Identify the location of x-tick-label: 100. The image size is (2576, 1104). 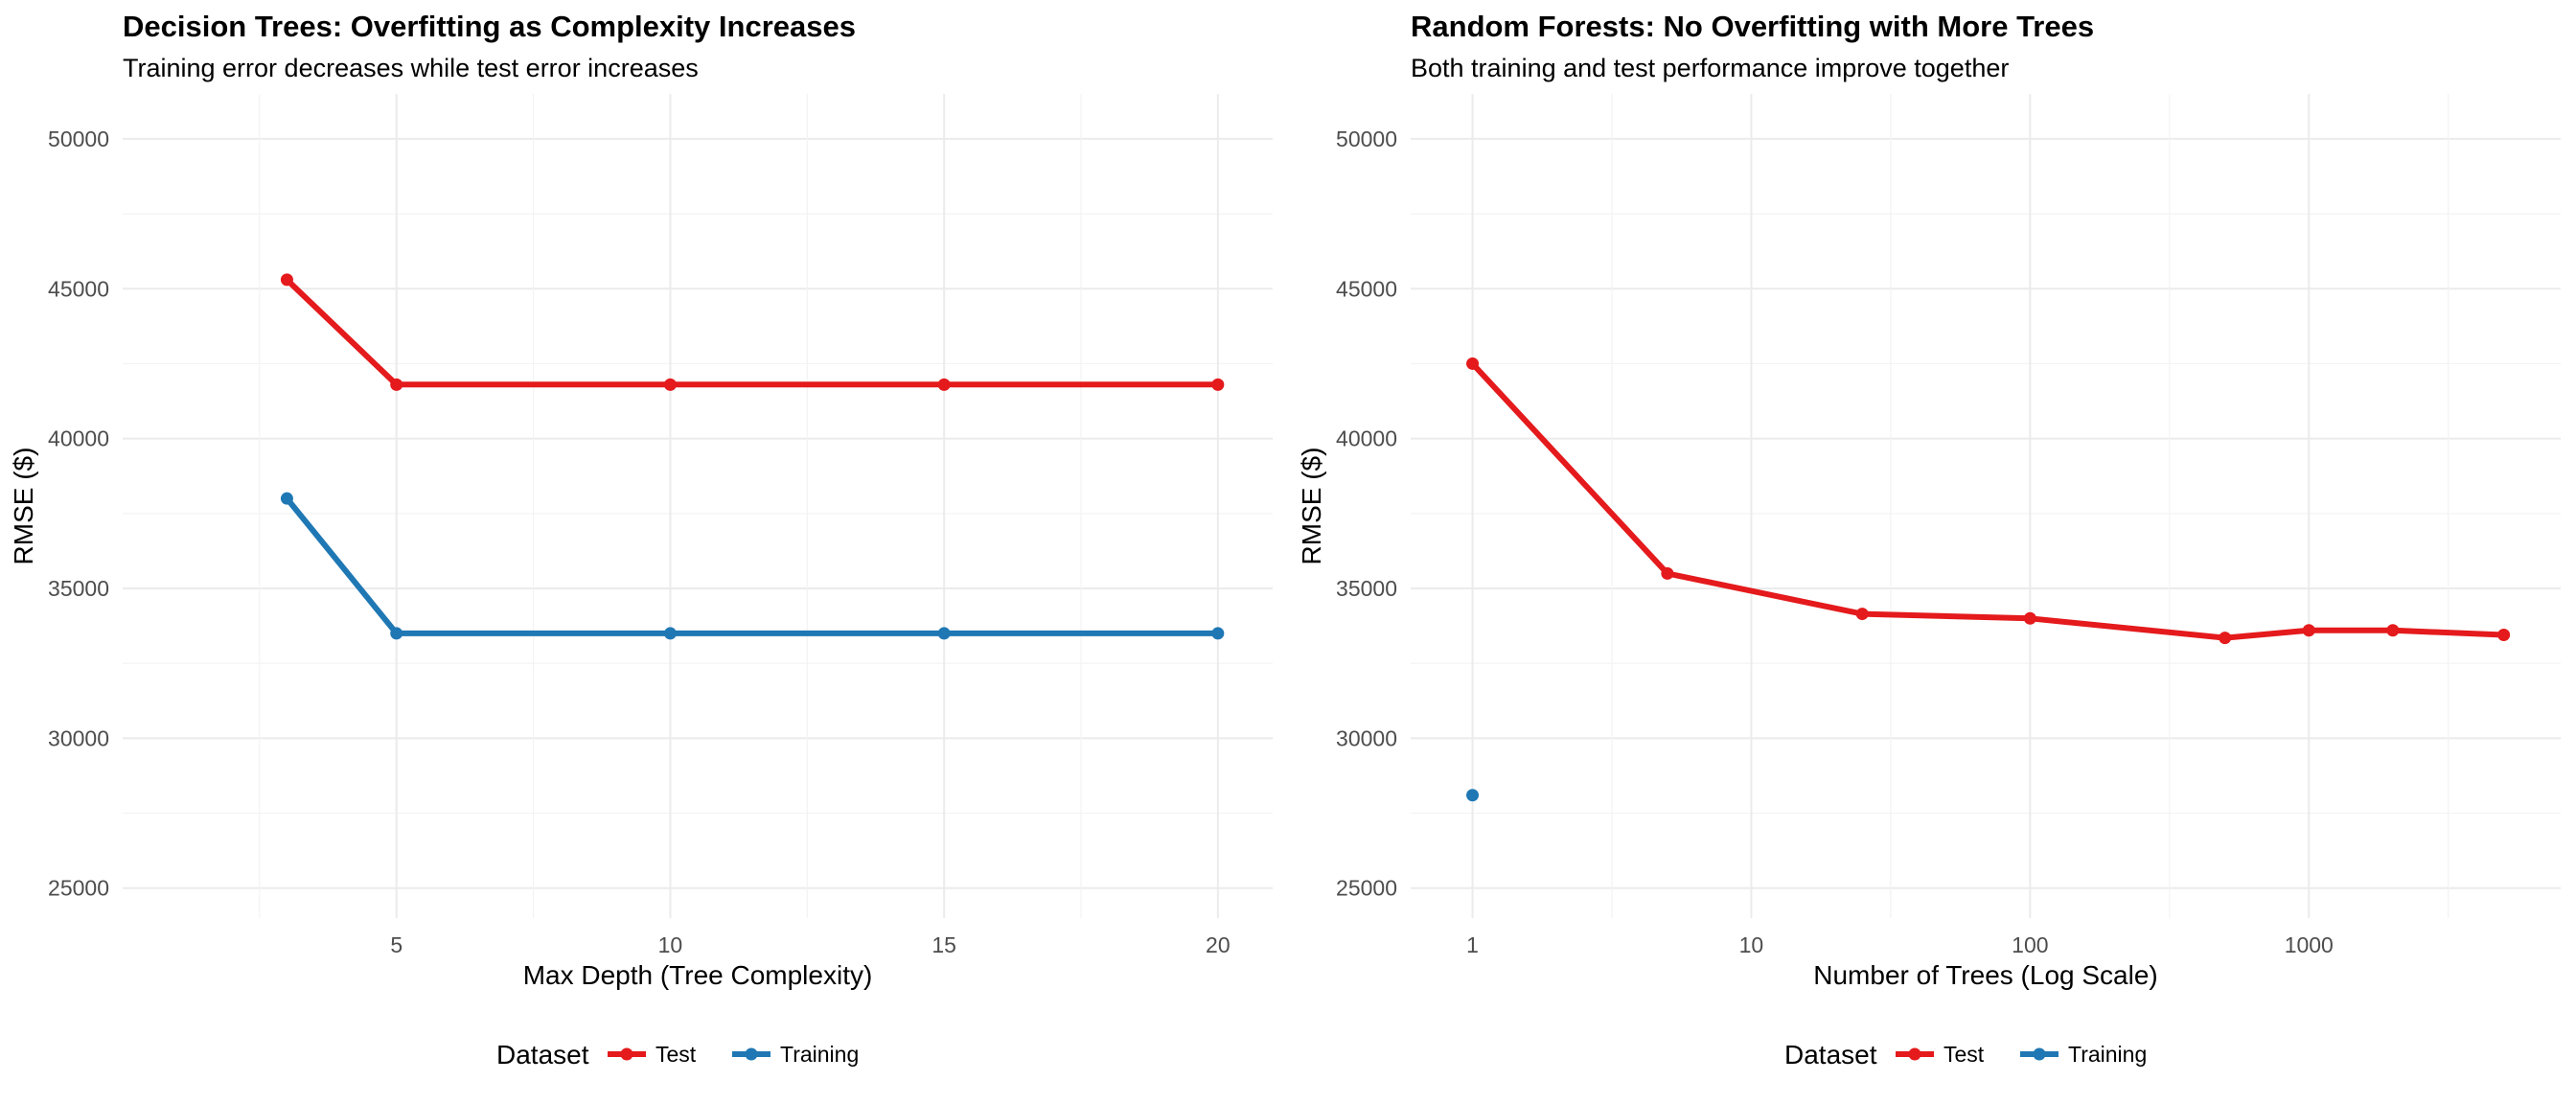
(2030, 945).